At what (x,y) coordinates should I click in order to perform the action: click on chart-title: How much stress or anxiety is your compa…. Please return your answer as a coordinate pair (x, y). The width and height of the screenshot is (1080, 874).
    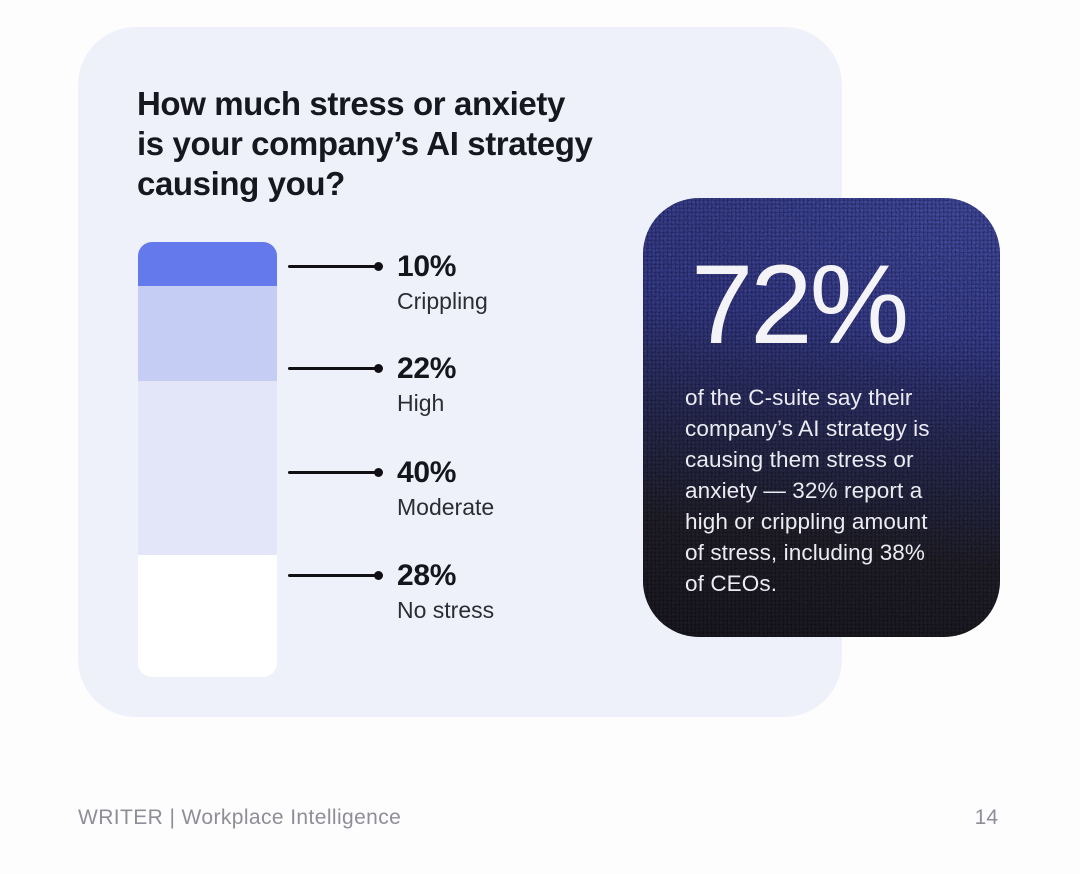
    Looking at the image, I should click on (365, 144).